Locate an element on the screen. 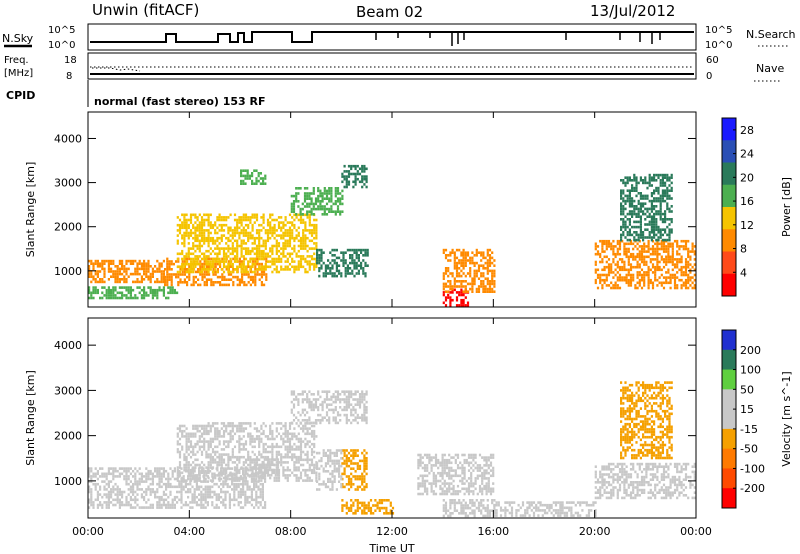 The image size is (800, 554). colorbar-swatch is located at coordinates (729, 240).